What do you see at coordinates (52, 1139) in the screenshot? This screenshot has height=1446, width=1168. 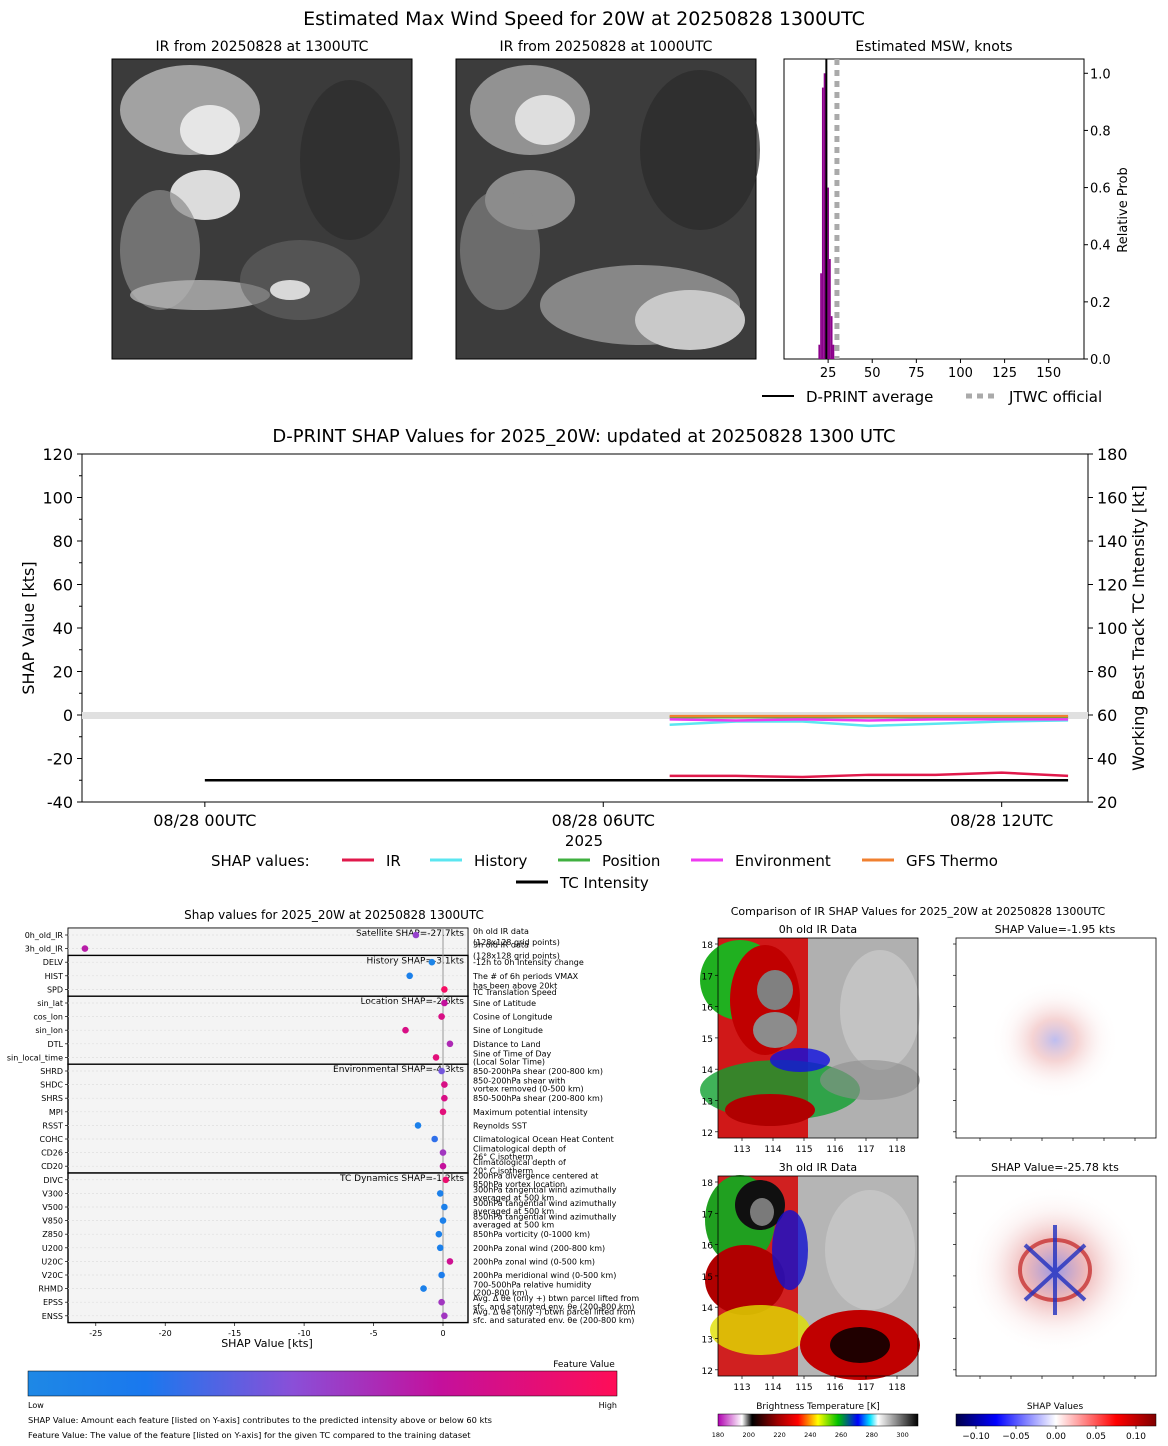 I see `shap-feature-label: COHC` at bounding box center [52, 1139].